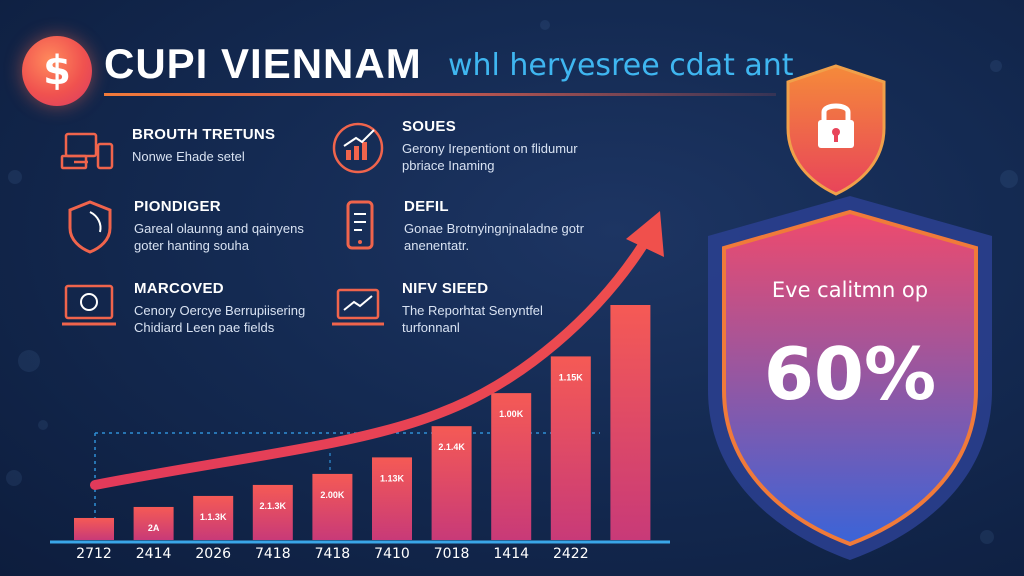 This screenshot has height=576, width=1024. Describe the element at coordinates (360, 226) in the screenshot. I see `mobile-phone-icon` at that location.